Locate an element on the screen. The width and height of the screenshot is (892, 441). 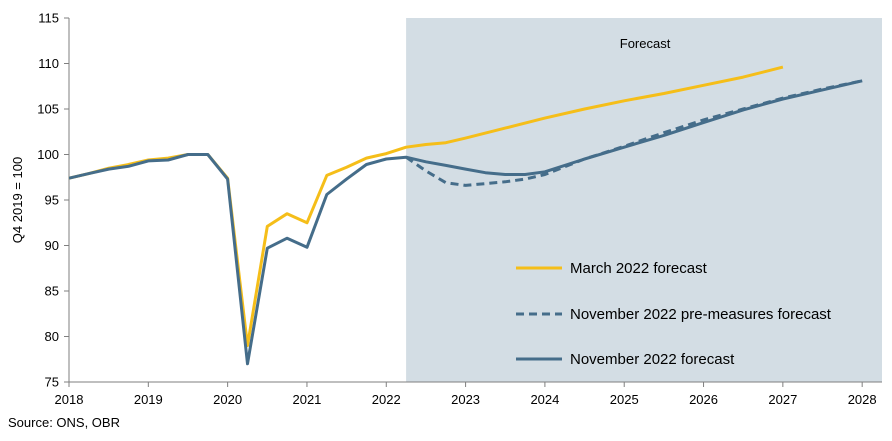
y-tick-label: 110 is located at coordinates (48, 63).